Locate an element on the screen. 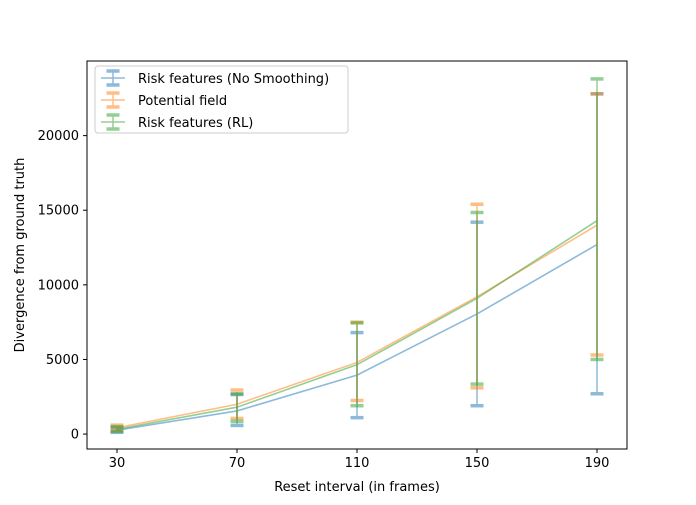 This screenshot has height=505, width=696. x-tick-label: 150 is located at coordinates (477, 463).